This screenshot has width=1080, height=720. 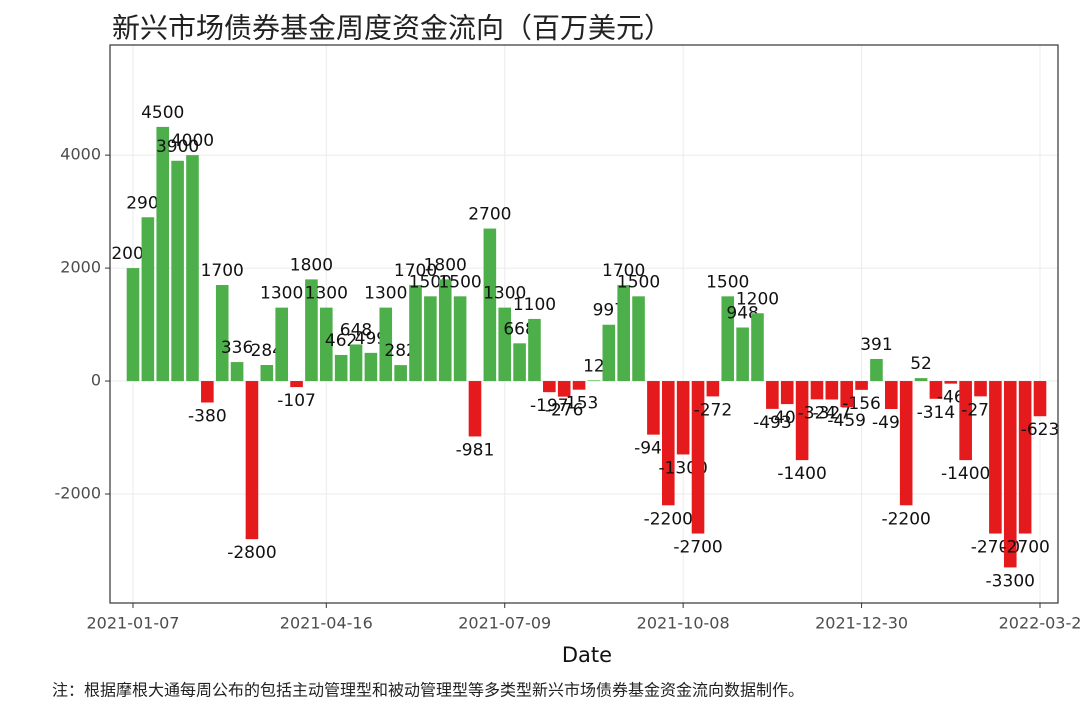 What do you see at coordinates (400, 351) in the screenshot?
I see `data-label: 282` at bounding box center [400, 351].